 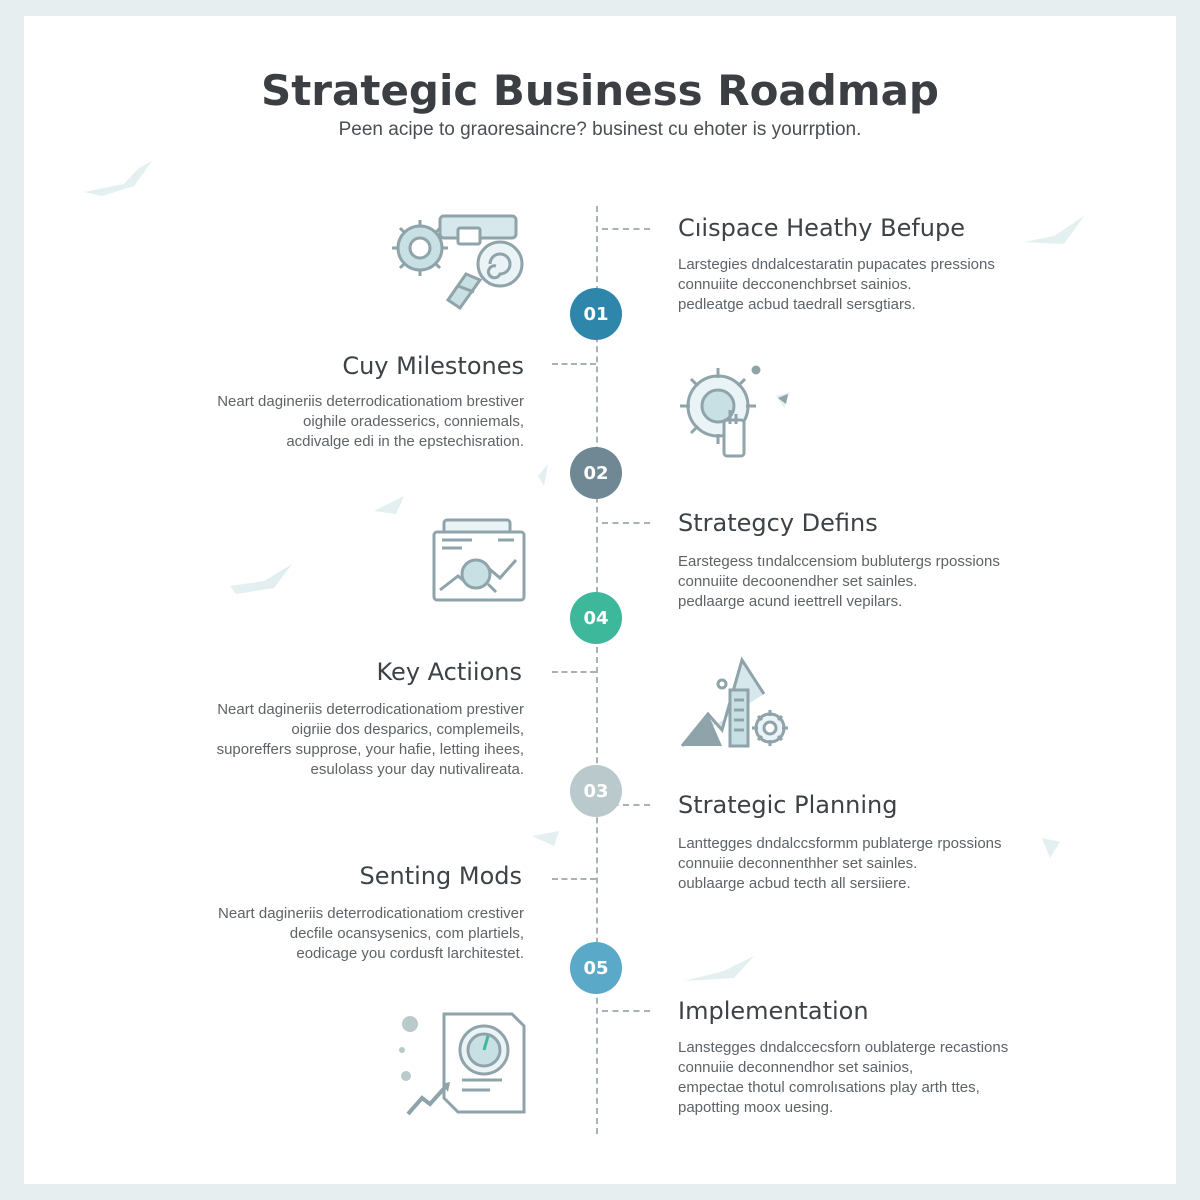 I want to click on description-line: pedleatge acbud taedrall sersgtiars., so click(x=797, y=304).